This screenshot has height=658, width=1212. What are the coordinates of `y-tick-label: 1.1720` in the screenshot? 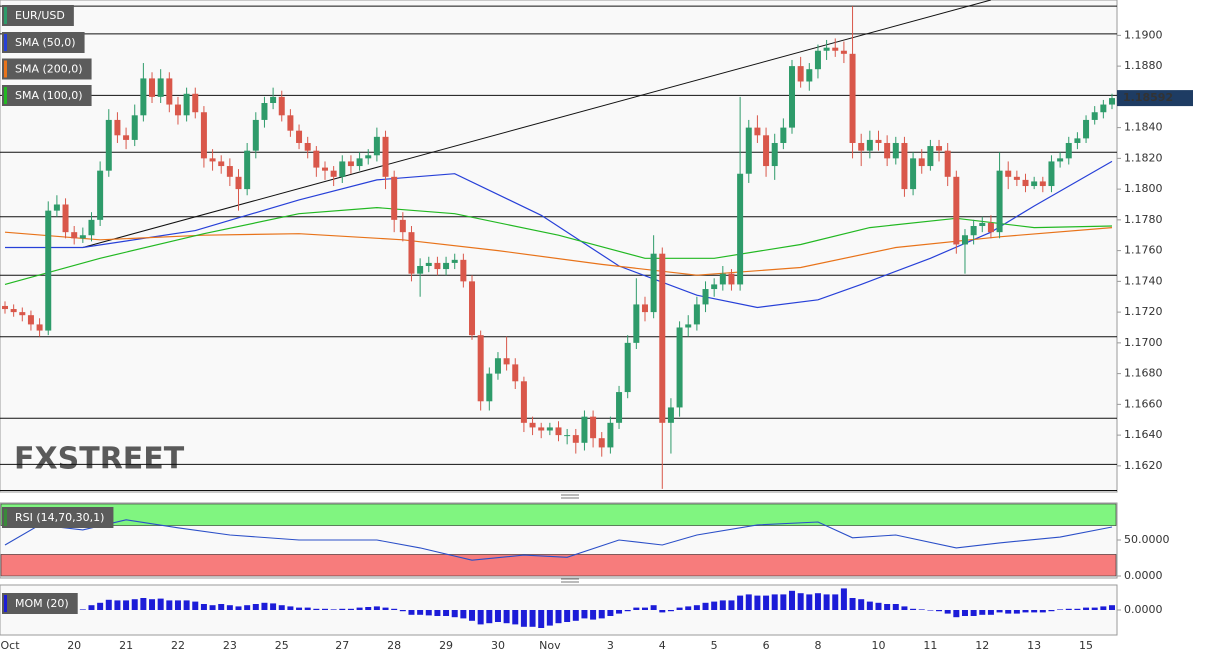 It's located at (1143, 311).